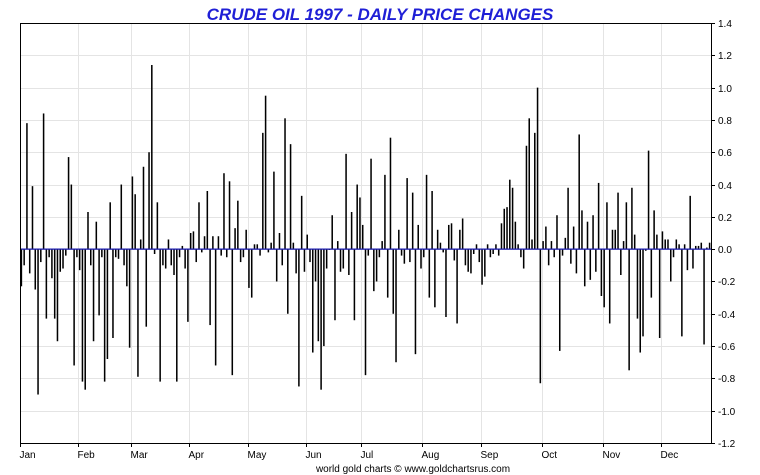 Image resolution: width=760 pixels, height=475 pixels. Describe the element at coordinates (727, 315) in the screenshot. I see `y-tick-label: -0.4` at that location.